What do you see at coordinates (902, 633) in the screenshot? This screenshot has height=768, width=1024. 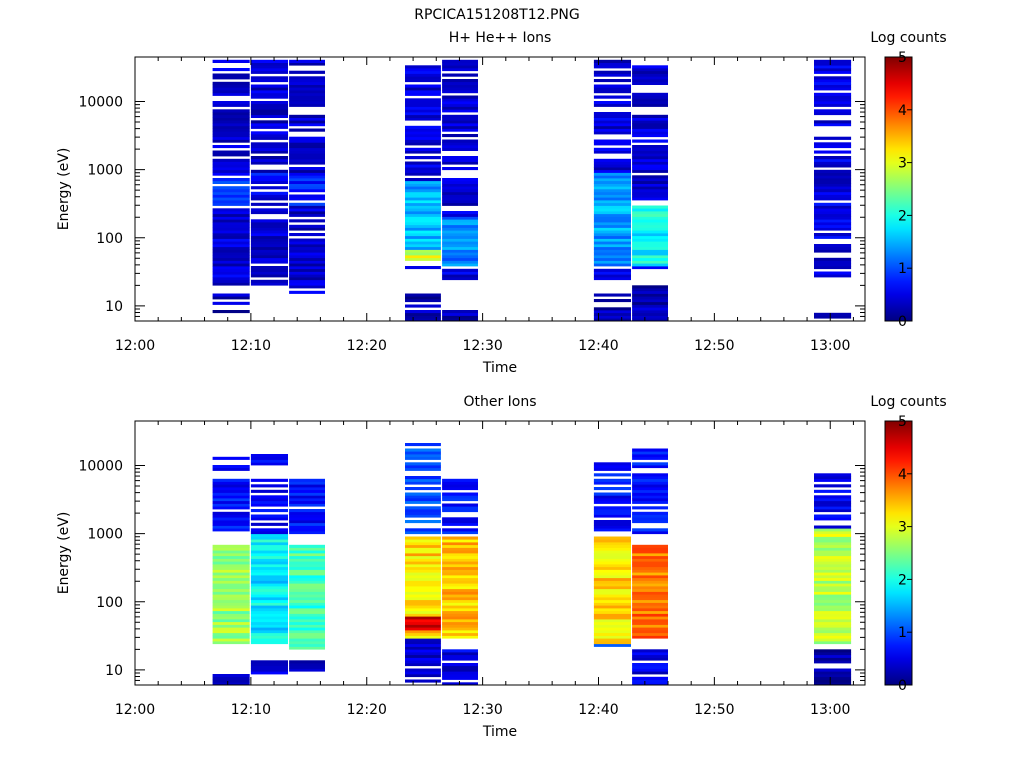 I see `colorbar-tick-label: 1` at bounding box center [902, 633].